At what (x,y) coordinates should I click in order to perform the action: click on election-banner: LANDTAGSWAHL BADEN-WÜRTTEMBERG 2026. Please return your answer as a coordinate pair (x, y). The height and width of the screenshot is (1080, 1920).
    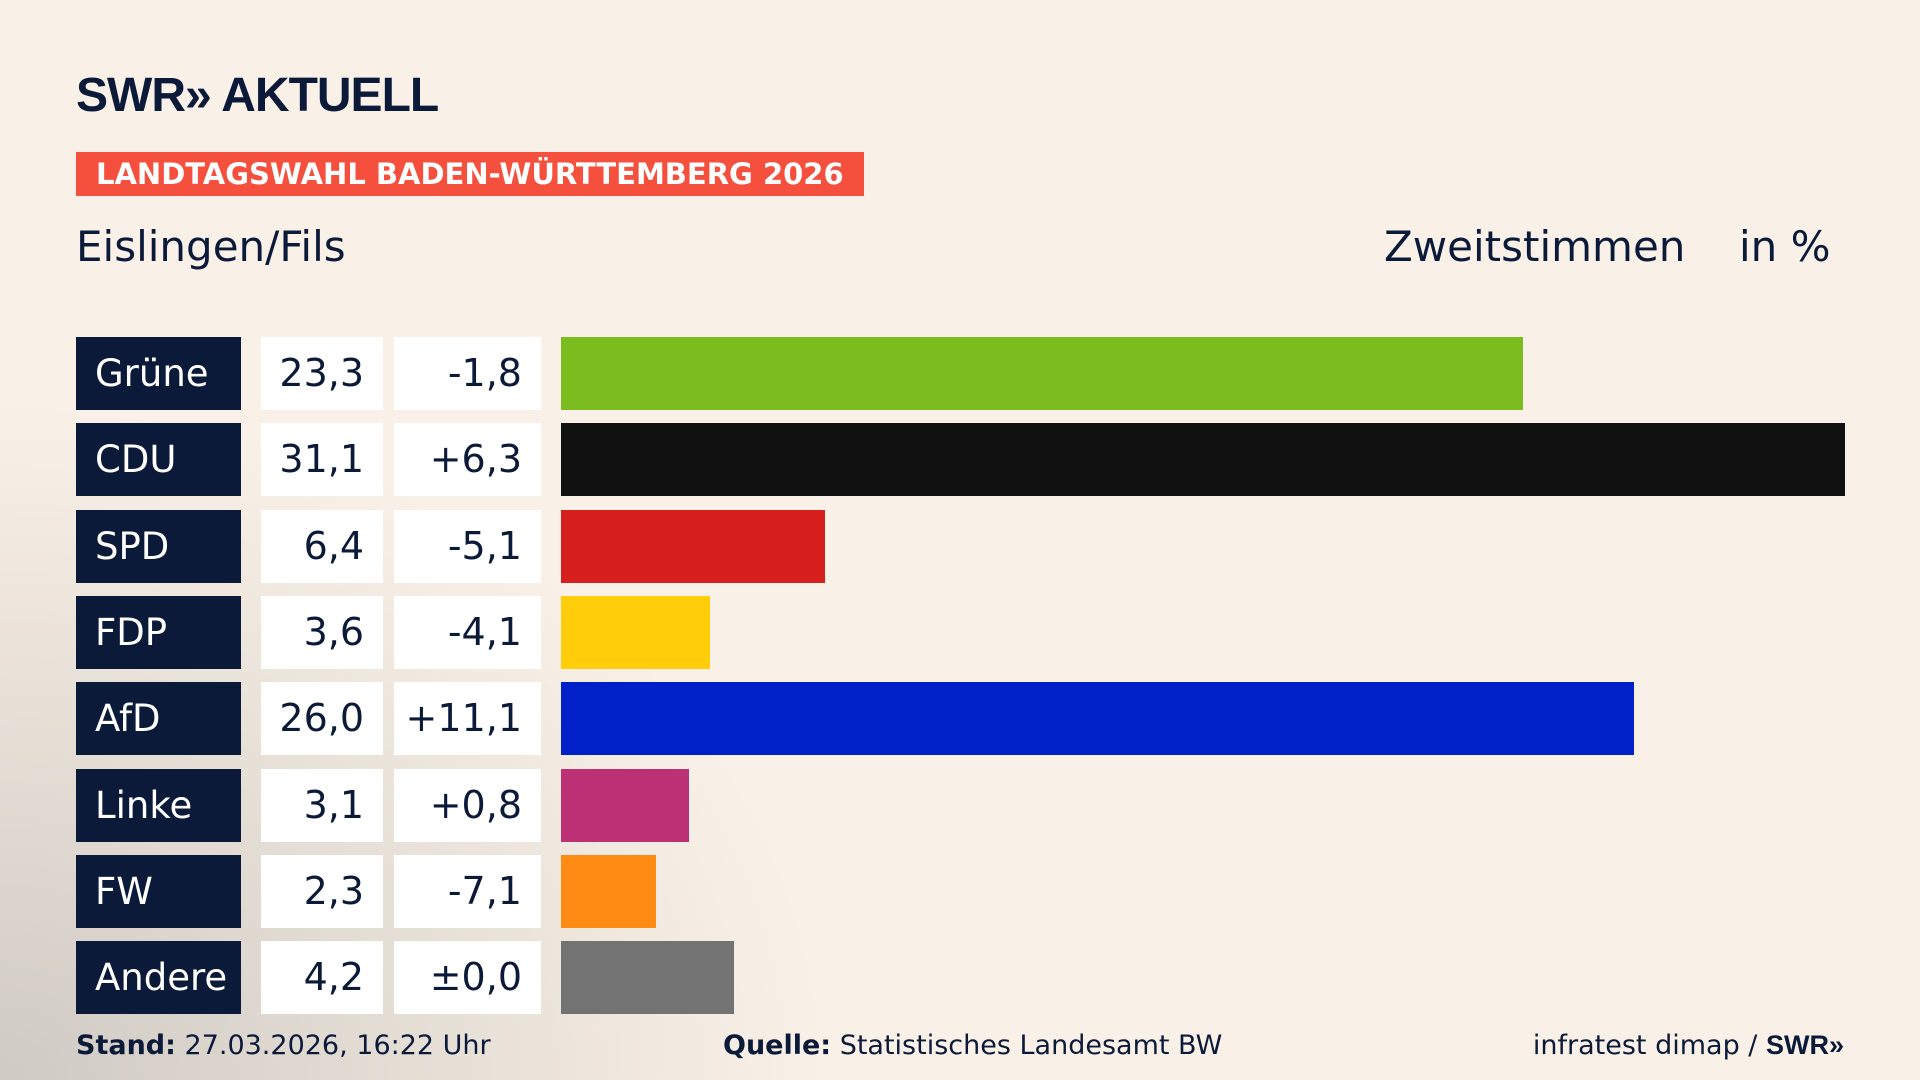
    Looking at the image, I should click on (470, 174).